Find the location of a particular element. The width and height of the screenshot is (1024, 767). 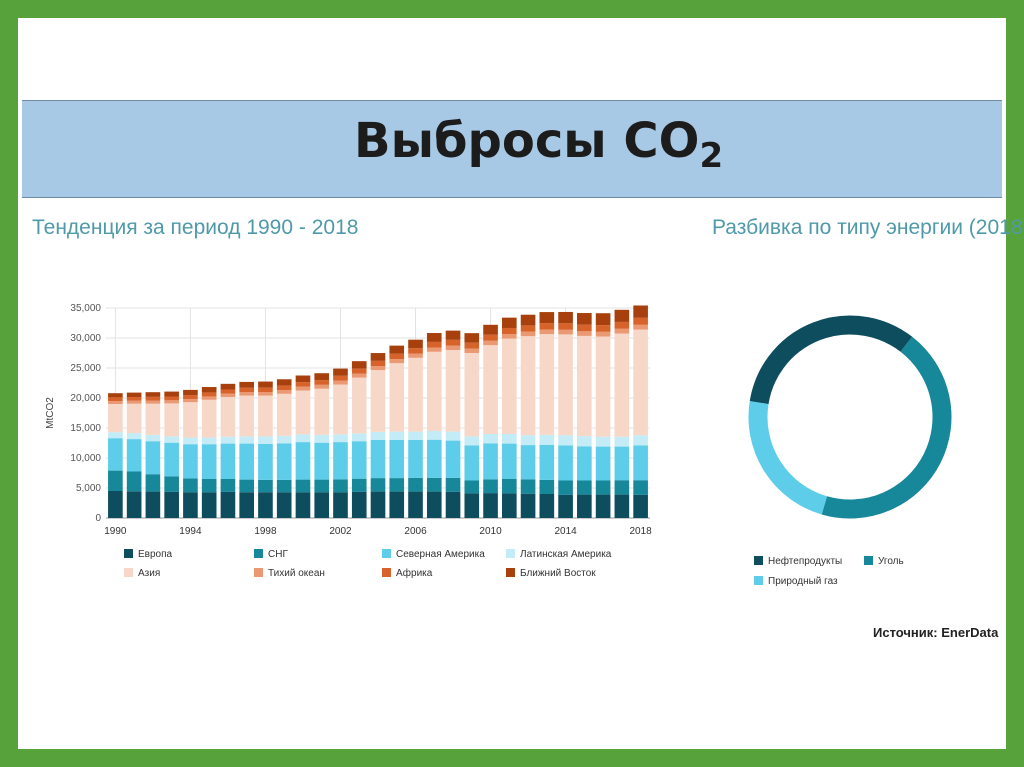

slide-title: Выбросы CO2 is located at coordinates (539, 144).